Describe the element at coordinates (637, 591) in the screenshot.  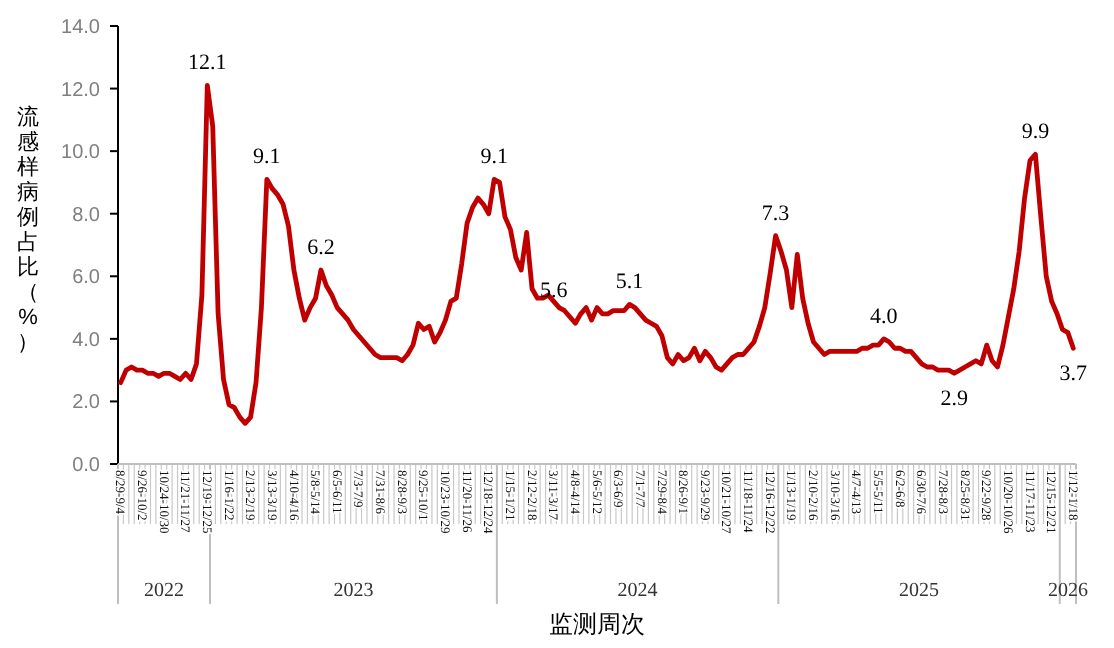
I see `text: 2024` at that location.